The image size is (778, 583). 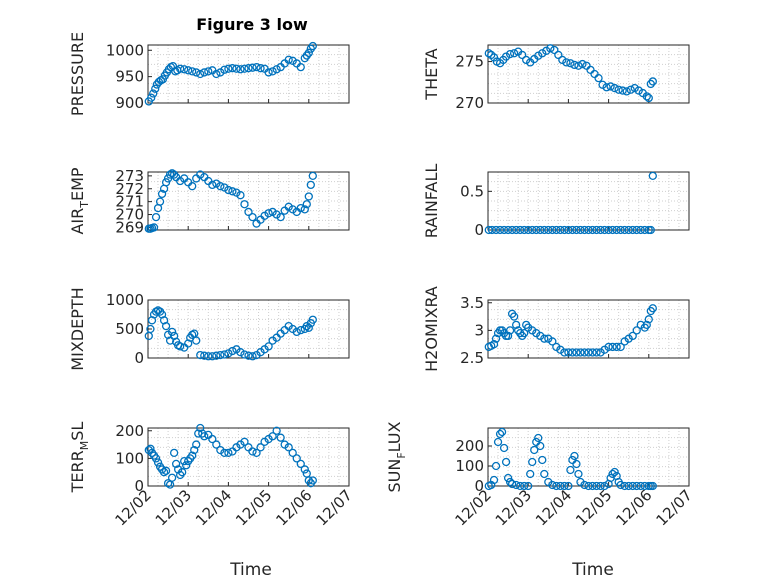 What do you see at coordinates (129, 189) in the screenshot?
I see `ytick-label: 272` at bounding box center [129, 189].